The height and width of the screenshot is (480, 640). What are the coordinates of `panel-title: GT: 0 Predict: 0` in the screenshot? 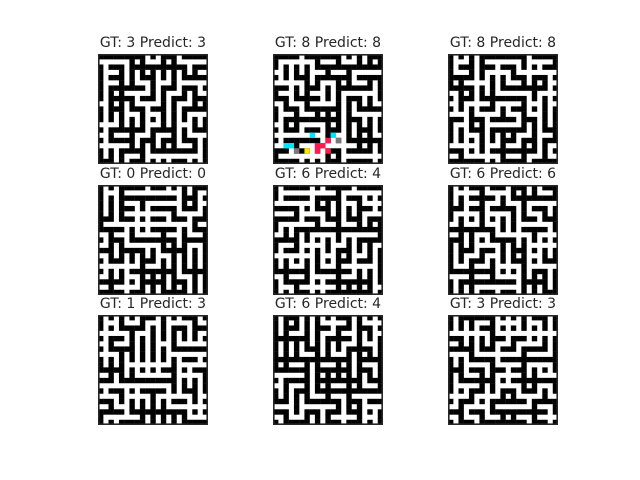 It's located at (153, 174).